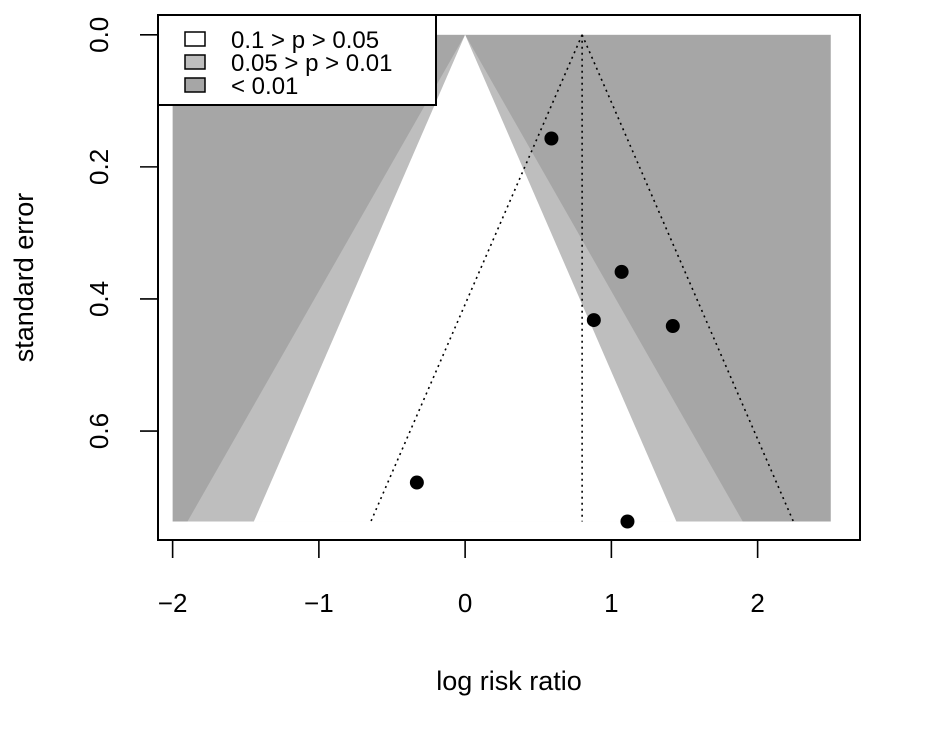 This screenshot has width=941, height=741. I want to click on x-tick-label: 2, so click(757, 603).